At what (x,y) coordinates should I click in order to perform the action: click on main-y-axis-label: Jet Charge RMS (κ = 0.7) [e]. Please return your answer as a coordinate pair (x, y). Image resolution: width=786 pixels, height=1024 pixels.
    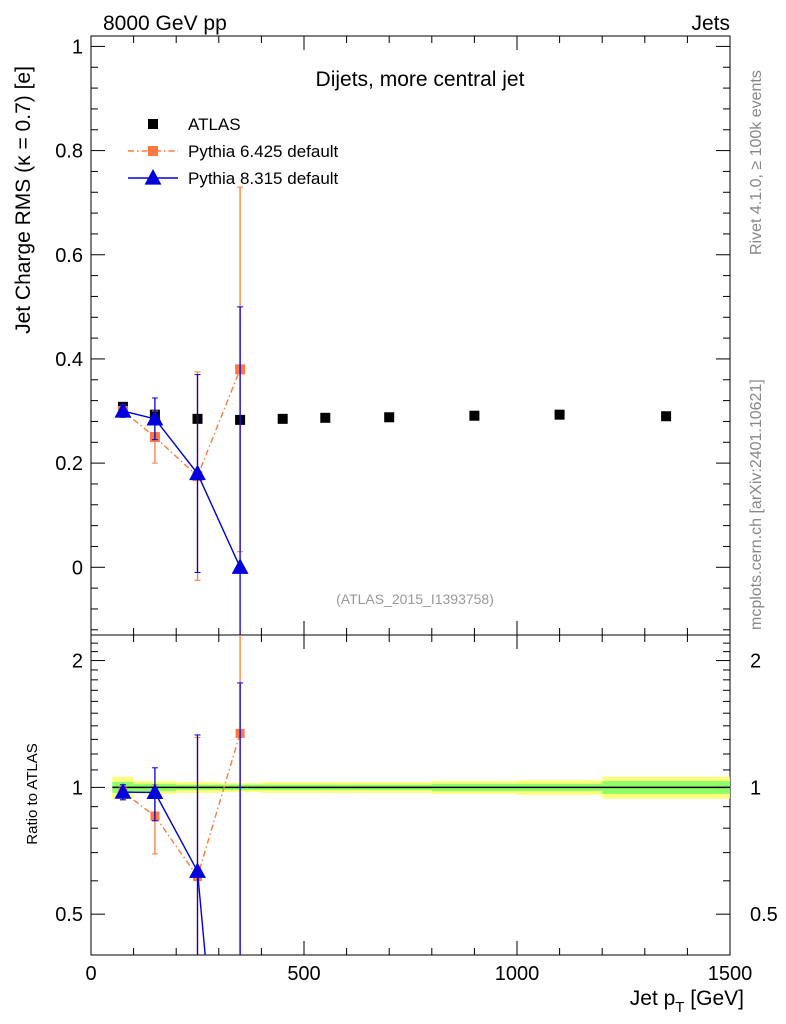
    Looking at the image, I should click on (23, 200).